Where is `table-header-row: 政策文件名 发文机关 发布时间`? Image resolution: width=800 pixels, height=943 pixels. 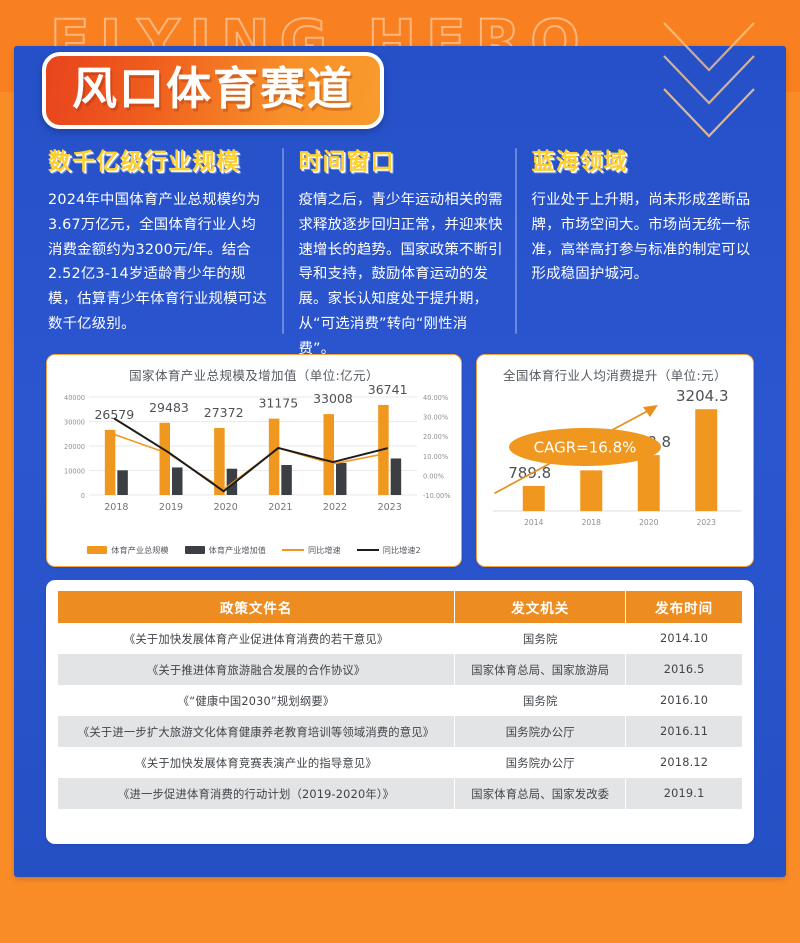 table-header-row: 政策文件名 发文机关 发布时间 is located at coordinates (400, 607).